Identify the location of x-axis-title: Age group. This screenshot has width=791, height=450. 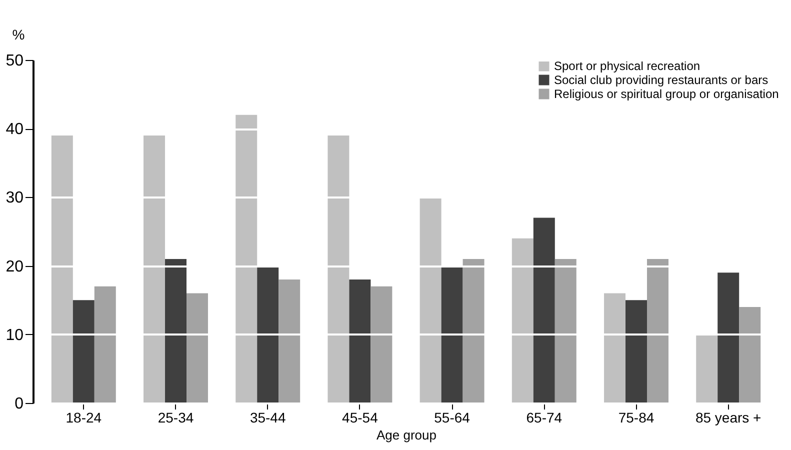
(406, 435).